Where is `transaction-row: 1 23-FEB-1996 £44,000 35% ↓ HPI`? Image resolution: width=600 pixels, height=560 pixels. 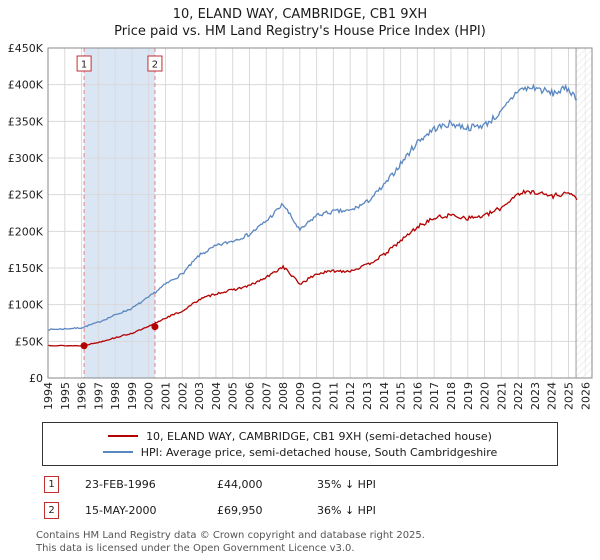
transaction-row: 1 23-FEB-1996 £44,000 35% ↓ HPI is located at coordinates (322, 484).